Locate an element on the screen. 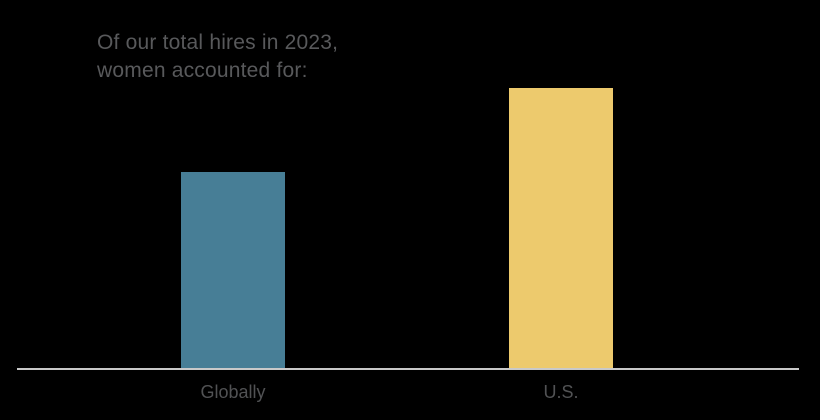  x-axis-line is located at coordinates (408, 369).